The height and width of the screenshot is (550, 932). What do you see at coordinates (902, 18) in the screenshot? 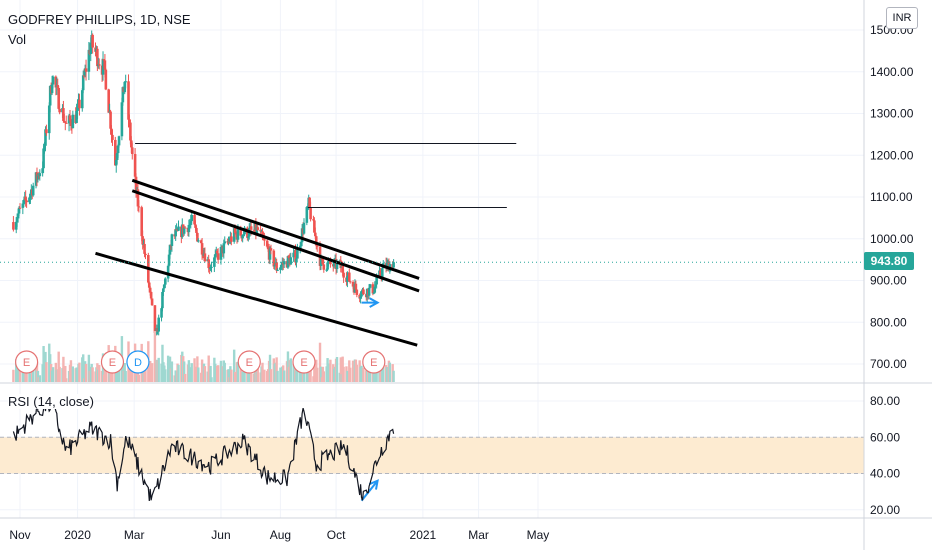
I see `currency-button: INR` at bounding box center [902, 18].